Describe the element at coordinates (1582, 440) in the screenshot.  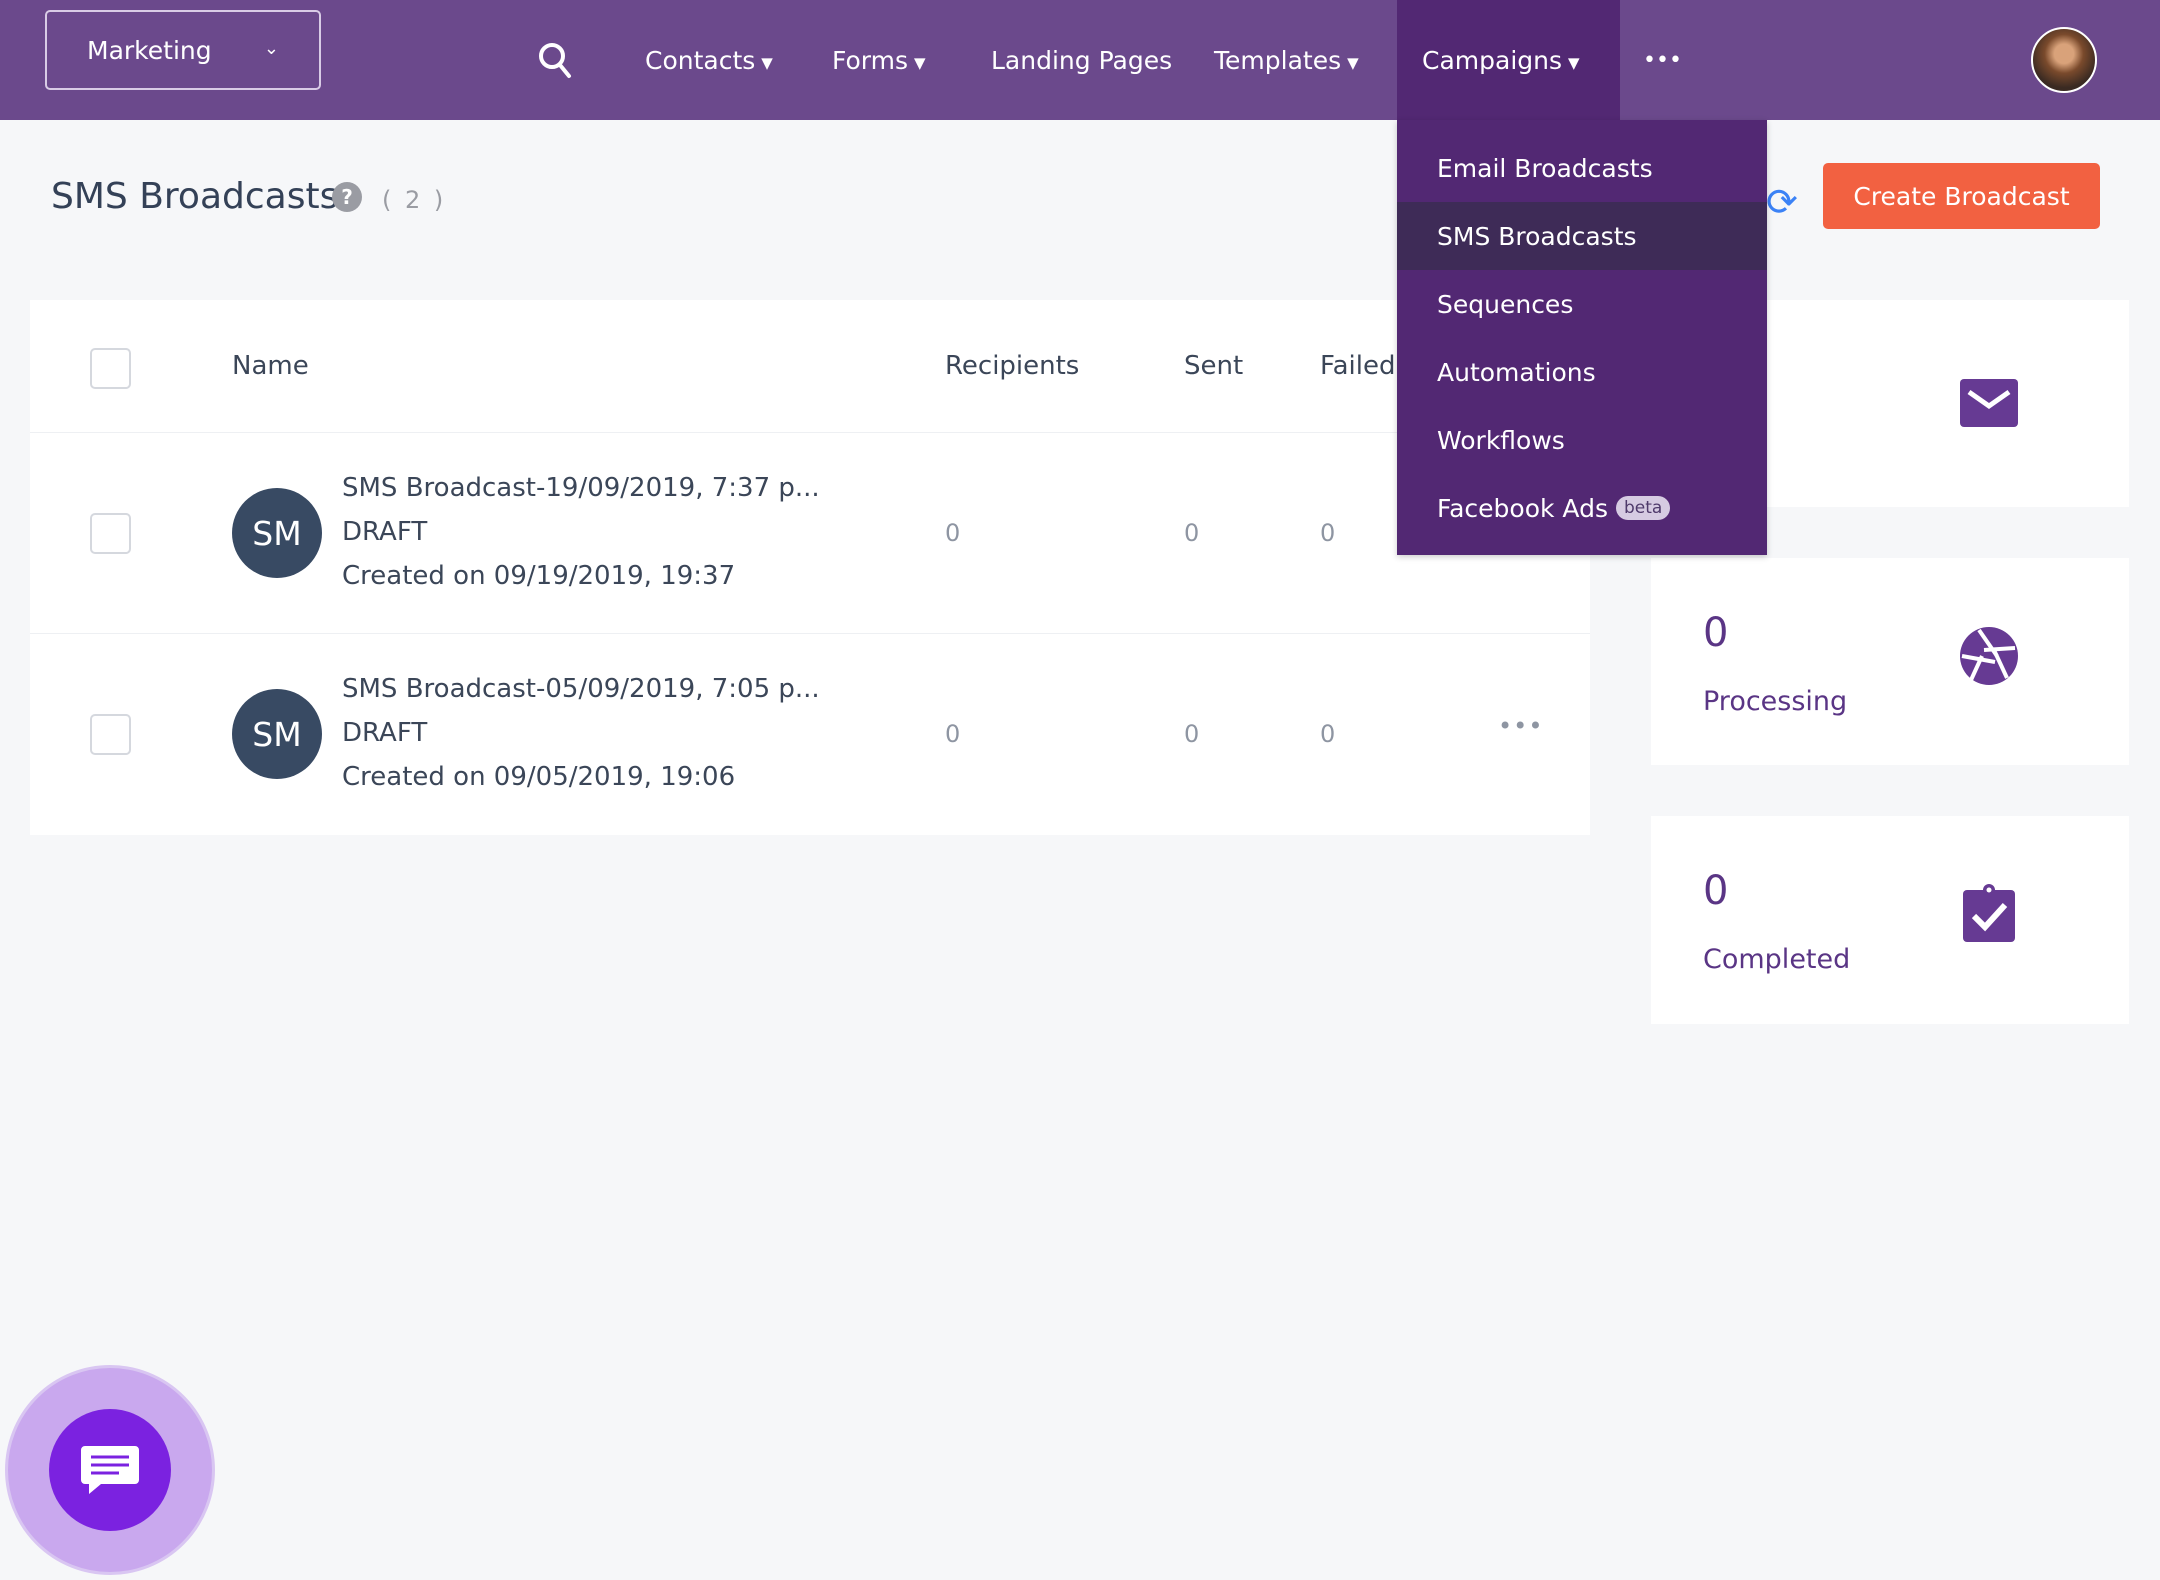
I see `menu-item-workflows: Workflows` at that location.